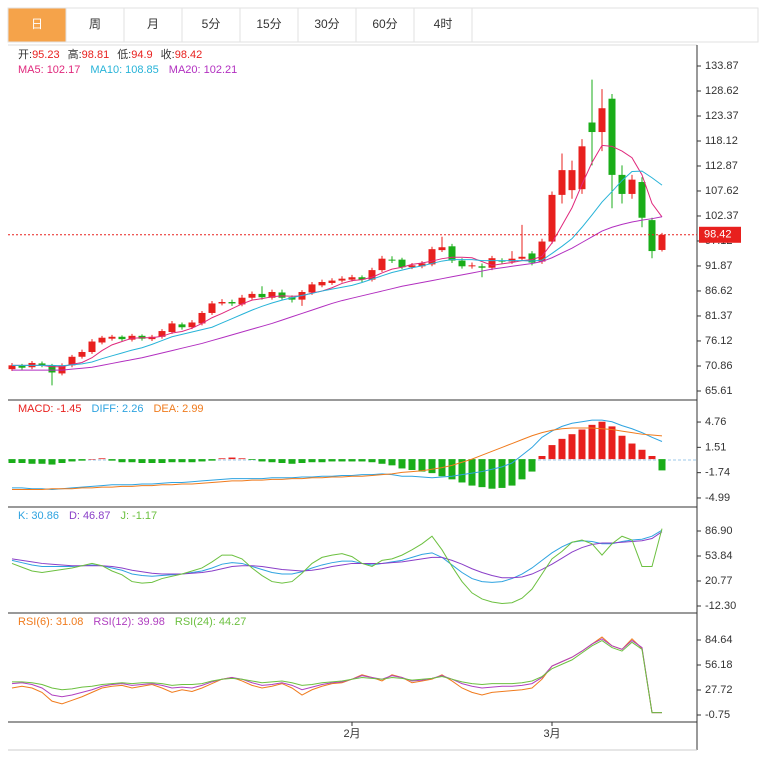  Describe the element at coordinates (127, 70) in the screenshot. I see `legend: MA5: 102.17 MA10: 108.85 MA20: 102.21` at that location.